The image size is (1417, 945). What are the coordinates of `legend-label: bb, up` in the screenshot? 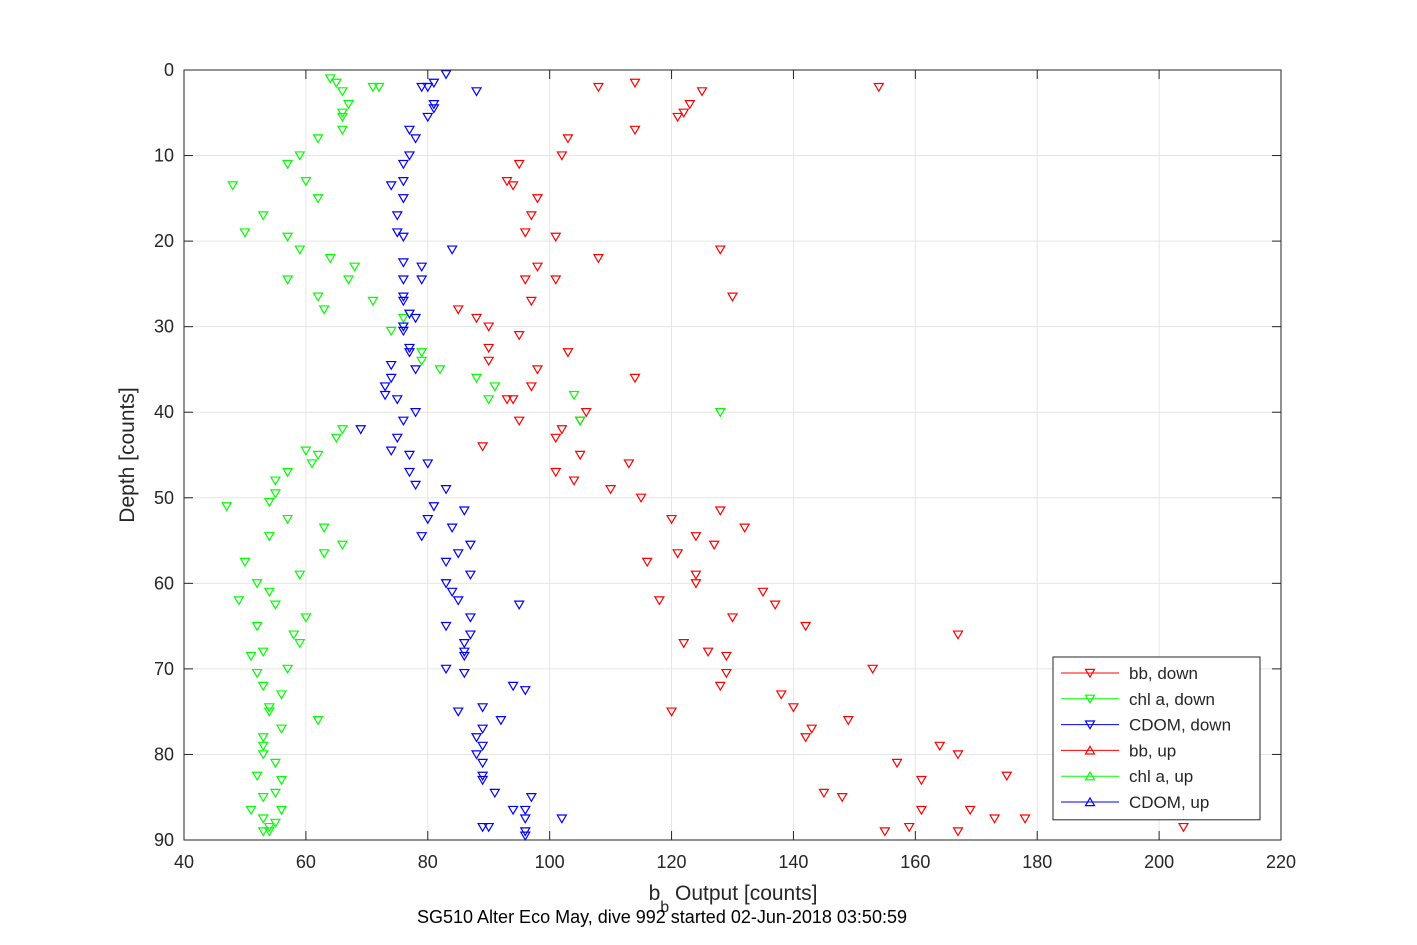 It's located at (1152, 750).